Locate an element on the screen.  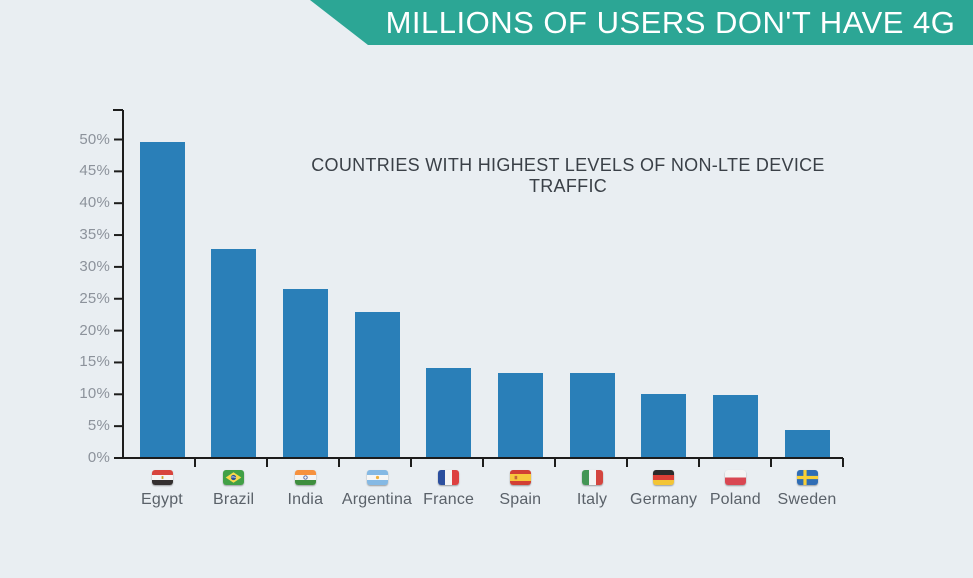
header-banner: MILLIONS OF USERS DON'T HAVE 4G is located at coordinates (641, 22).